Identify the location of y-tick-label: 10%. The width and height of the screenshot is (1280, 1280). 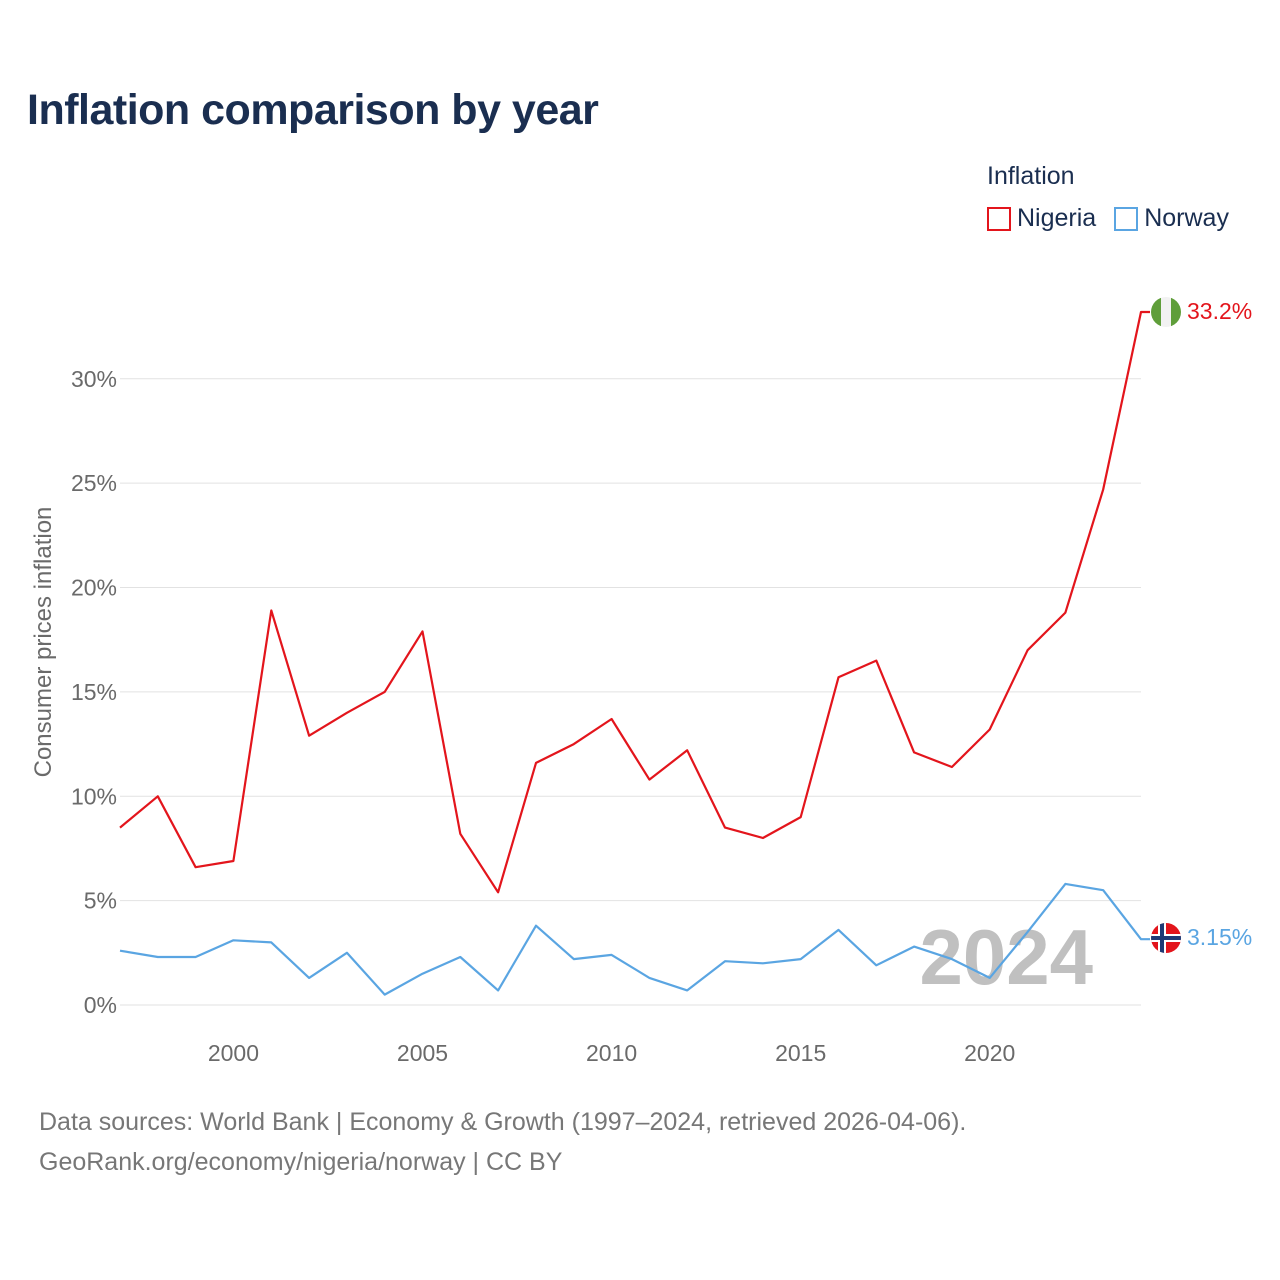
(94, 796).